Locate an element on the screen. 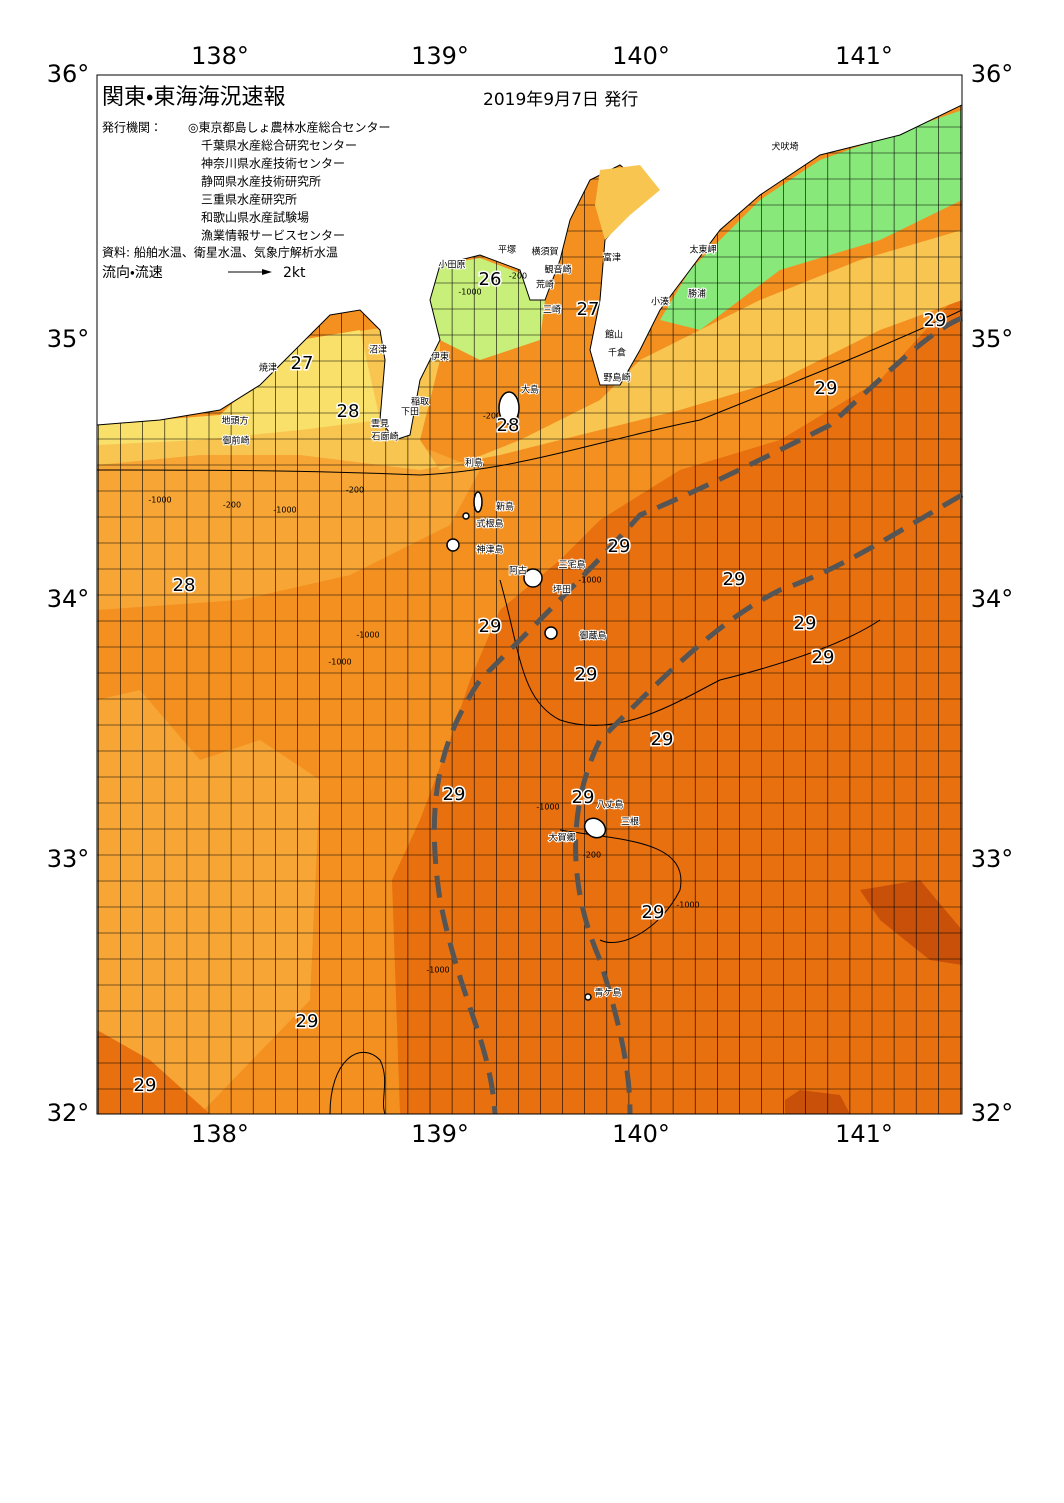 Image resolution: width=1064 pixels, height=1503 pixels. place-name: 犬吠埼 is located at coordinates (784, 147).